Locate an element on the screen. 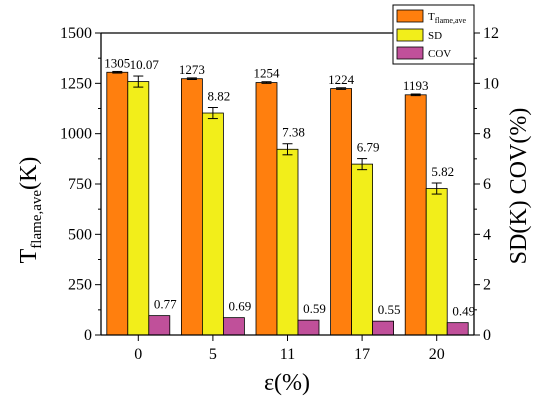 The width and height of the screenshot is (550, 402). data-label-tflame-17: 1224 is located at coordinates (341, 79).